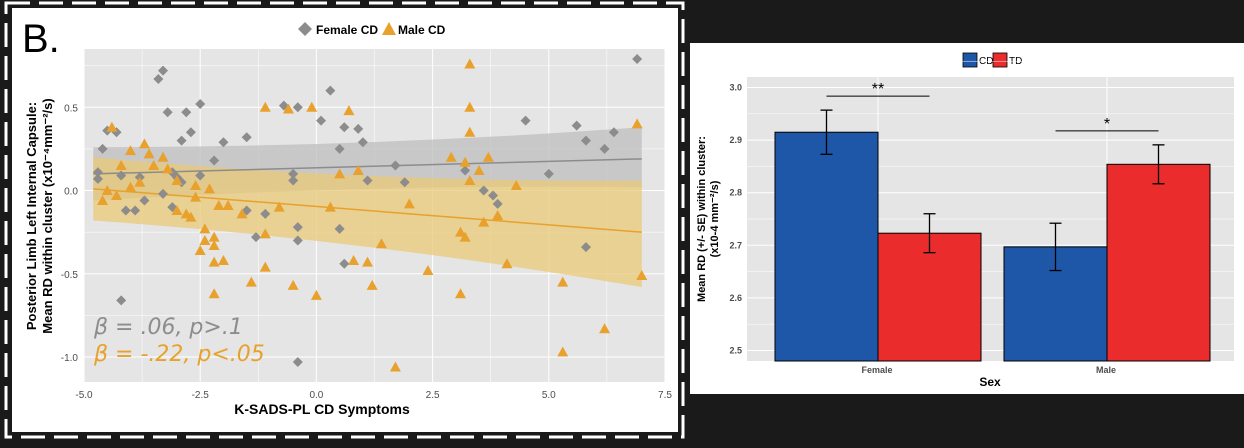  Describe the element at coordinates (986, 61) in the screenshot. I see `legend-cd-label: CD` at that location.